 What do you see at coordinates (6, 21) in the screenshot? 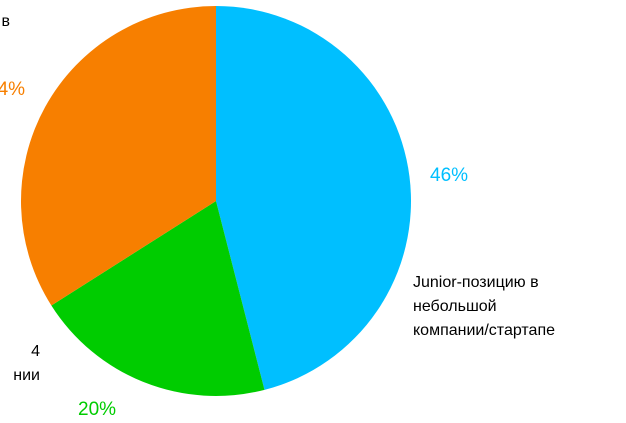
I see `category-label: в` at bounding box center [6, 21].